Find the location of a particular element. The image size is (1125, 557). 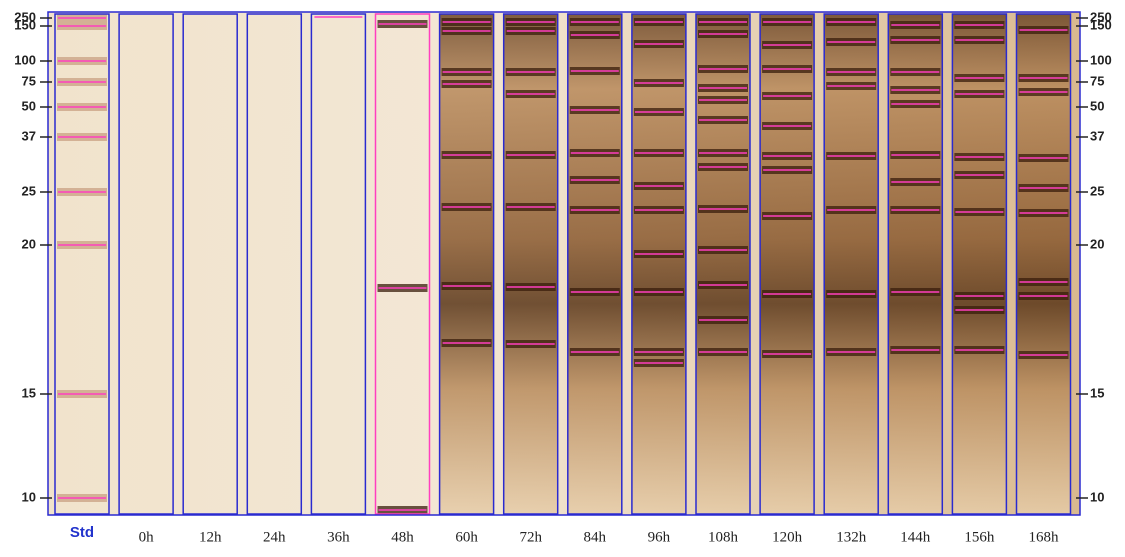

lane-label: 108h is located at coordinates (723, 537).